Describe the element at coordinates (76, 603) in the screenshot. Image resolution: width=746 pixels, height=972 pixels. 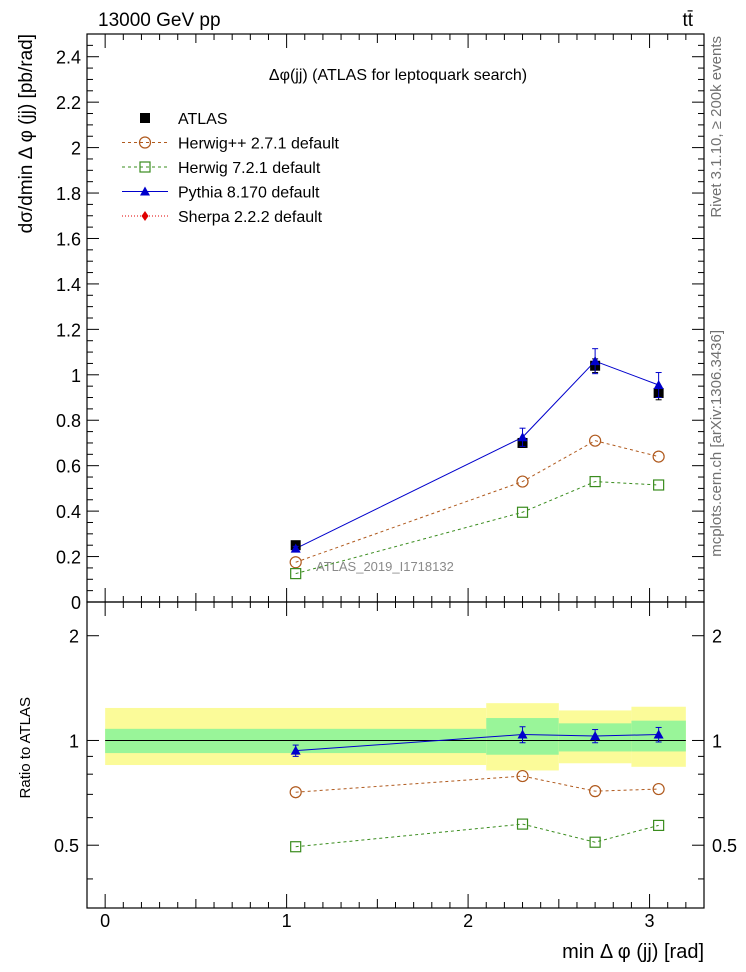
I see `y-tick-label: 0` at that location.